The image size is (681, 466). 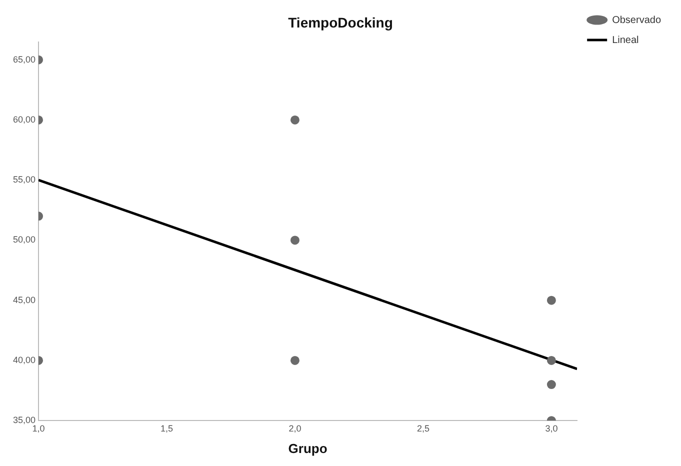 What do you see at coordinates (551, 428) in the screenshot?
I see `x-tick-label: 3,0` at bounding box center [551, 428].